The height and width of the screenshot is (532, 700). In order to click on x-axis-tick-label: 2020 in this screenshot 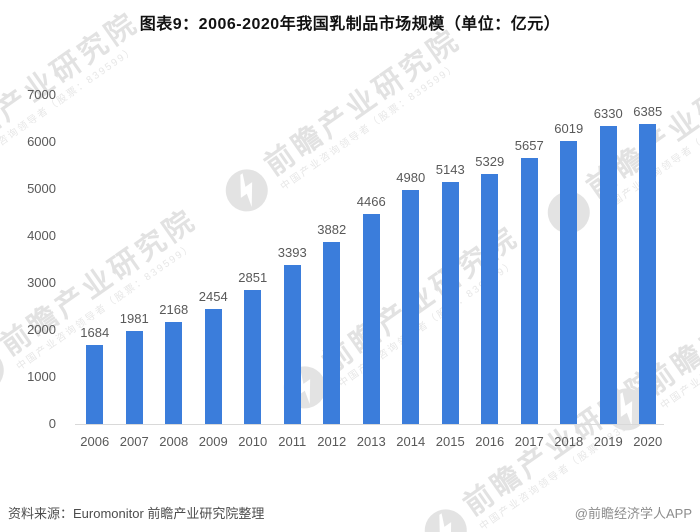, I will do `click(648, 441)`.